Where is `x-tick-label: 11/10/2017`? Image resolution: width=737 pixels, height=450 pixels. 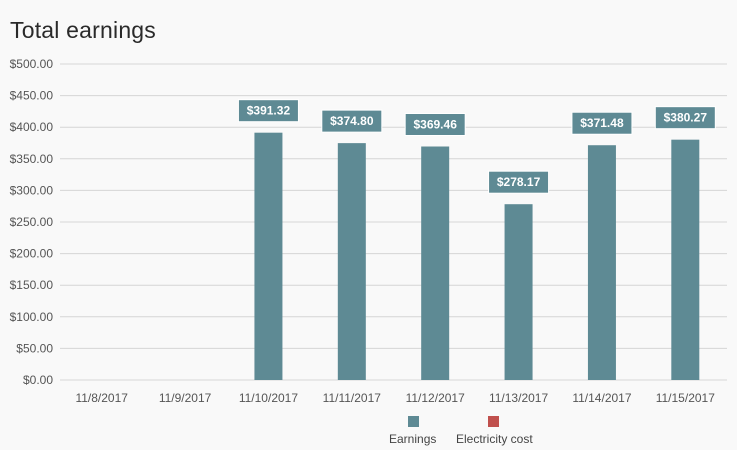
x-tick-label: 11/10/2017 is located at coordinates (268, 398).